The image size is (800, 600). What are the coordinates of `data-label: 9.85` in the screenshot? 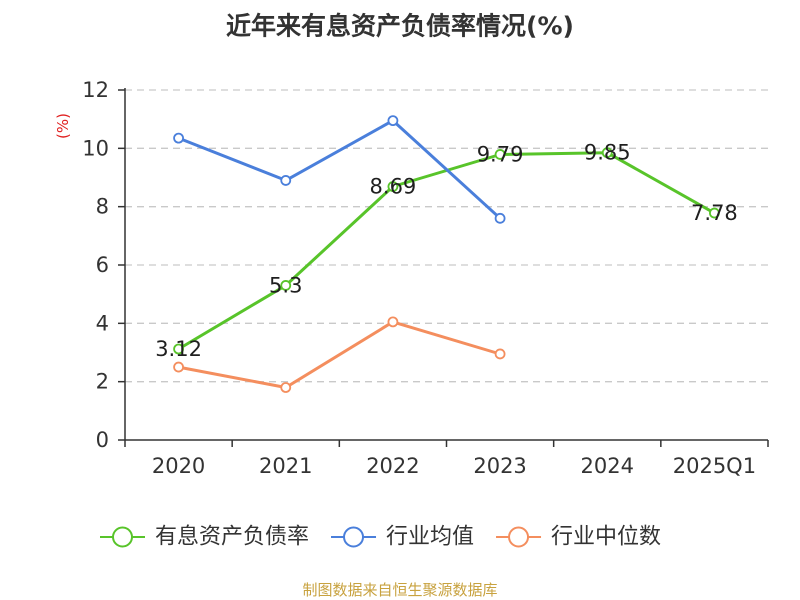 It's located at (607, 153).